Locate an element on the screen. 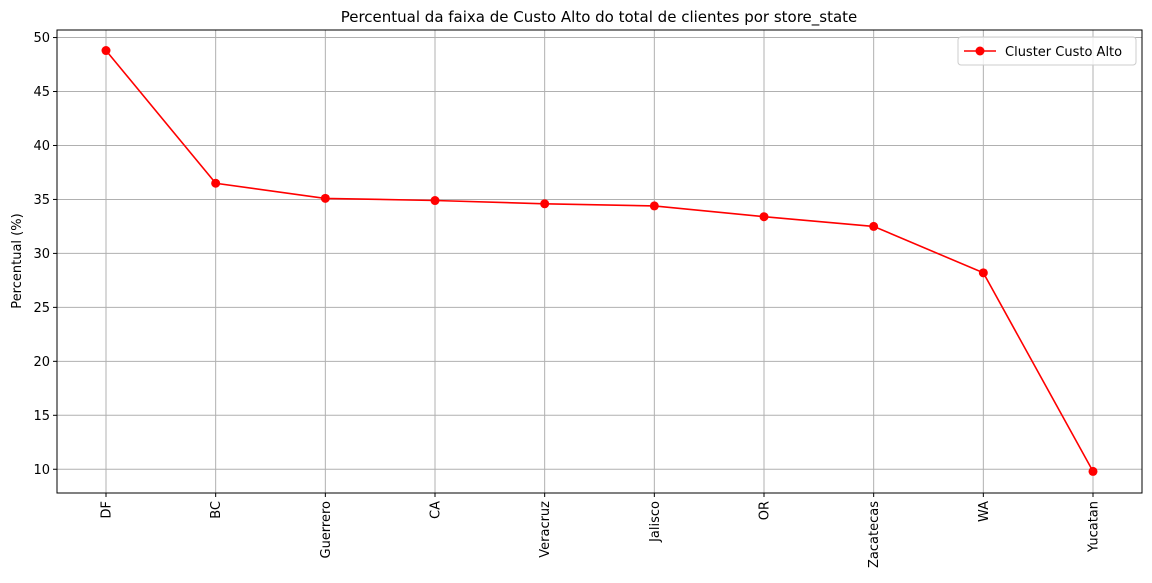  y-tick-label: 45 is located at coordinates (41, 92).